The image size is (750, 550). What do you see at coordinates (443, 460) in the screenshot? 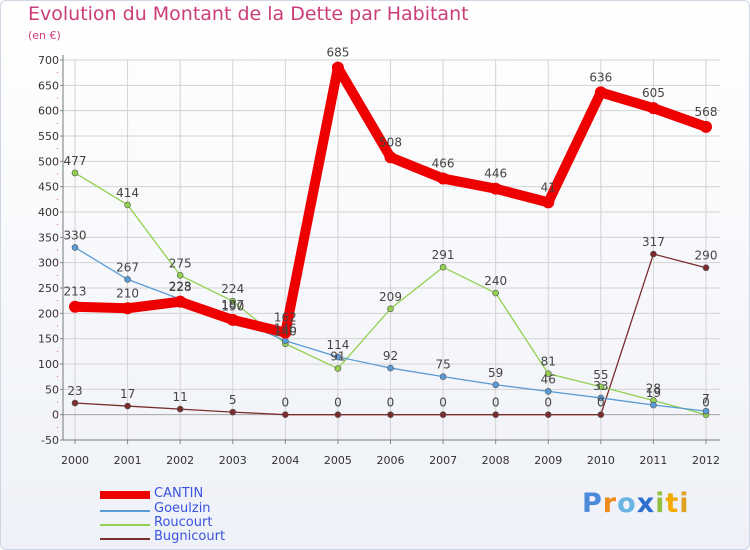
I see `x-tick-label: 2007` at bounding box center [443, 460].